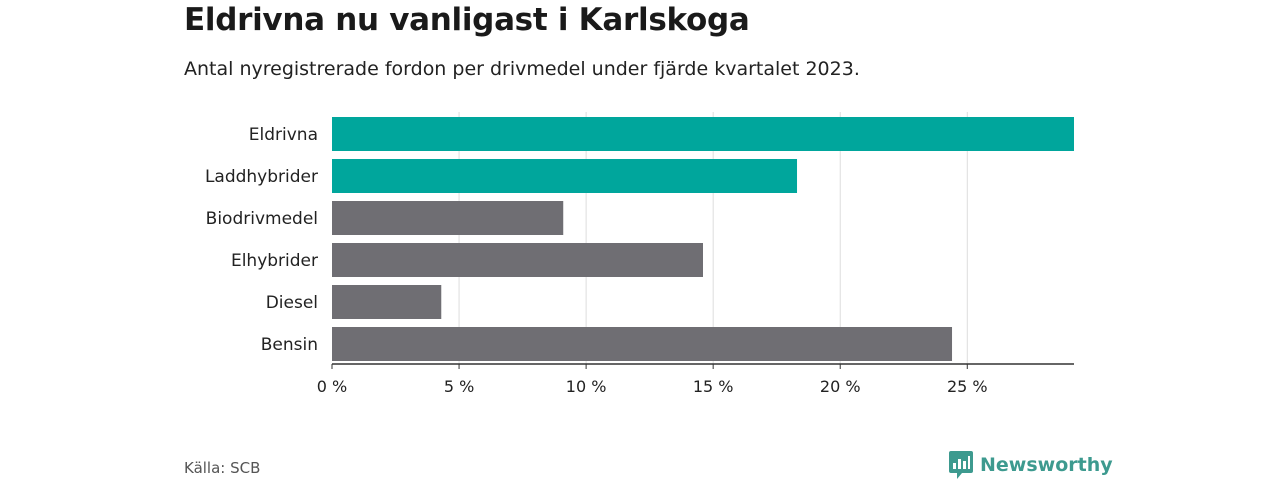 This screenshot has height=480, width=1280. What do you see at coordinates (289, 345) in the screenshot?
I see `category-label: Bensin` at bounding box center [289, 345].